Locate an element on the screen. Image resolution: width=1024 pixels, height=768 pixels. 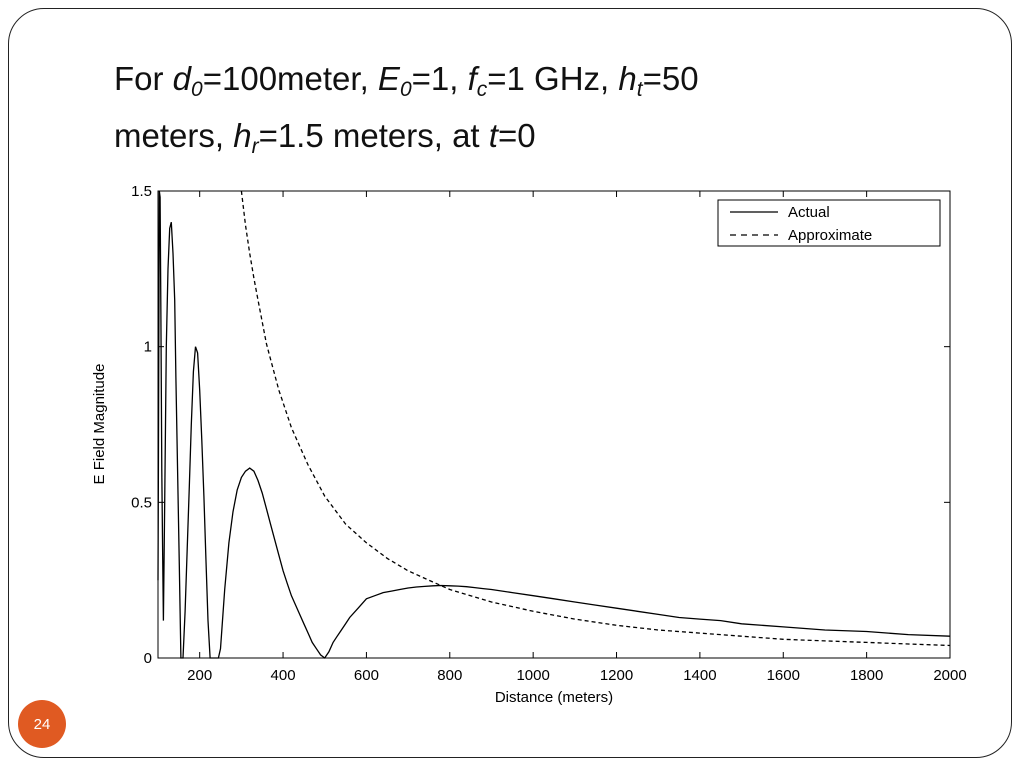
legend-label-actual: Actual is located at coordinates (809, 212).